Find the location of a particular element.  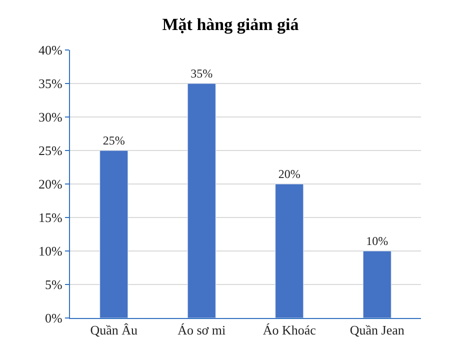

y-tick-label: 5% is located at coordinates (53, 284).